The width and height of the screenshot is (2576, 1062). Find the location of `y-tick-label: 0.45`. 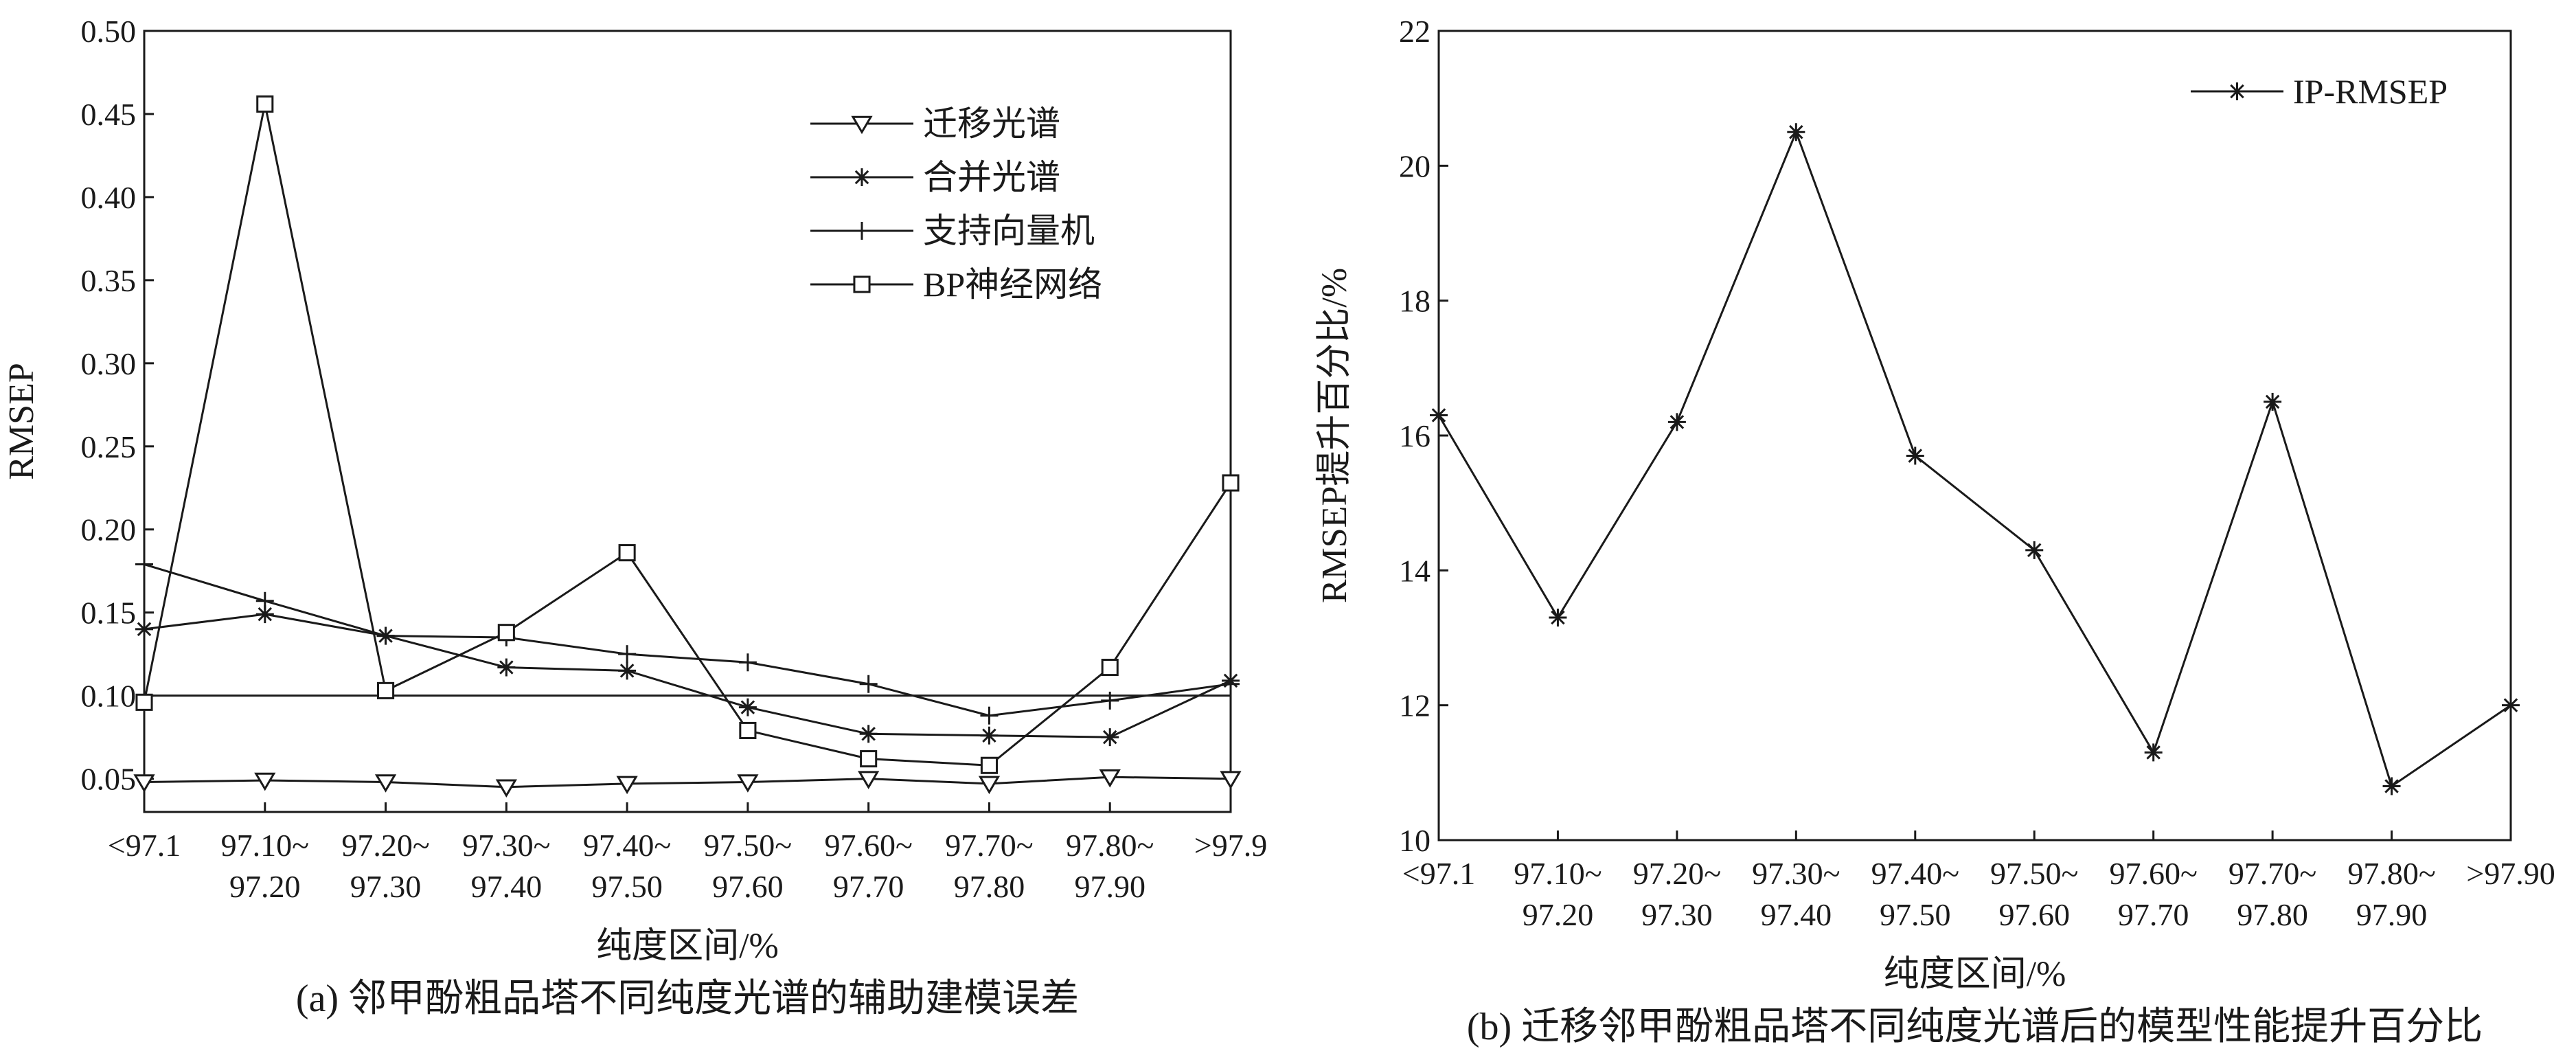

y-tick-label: 0.45 is located at coordinates (109, 115).